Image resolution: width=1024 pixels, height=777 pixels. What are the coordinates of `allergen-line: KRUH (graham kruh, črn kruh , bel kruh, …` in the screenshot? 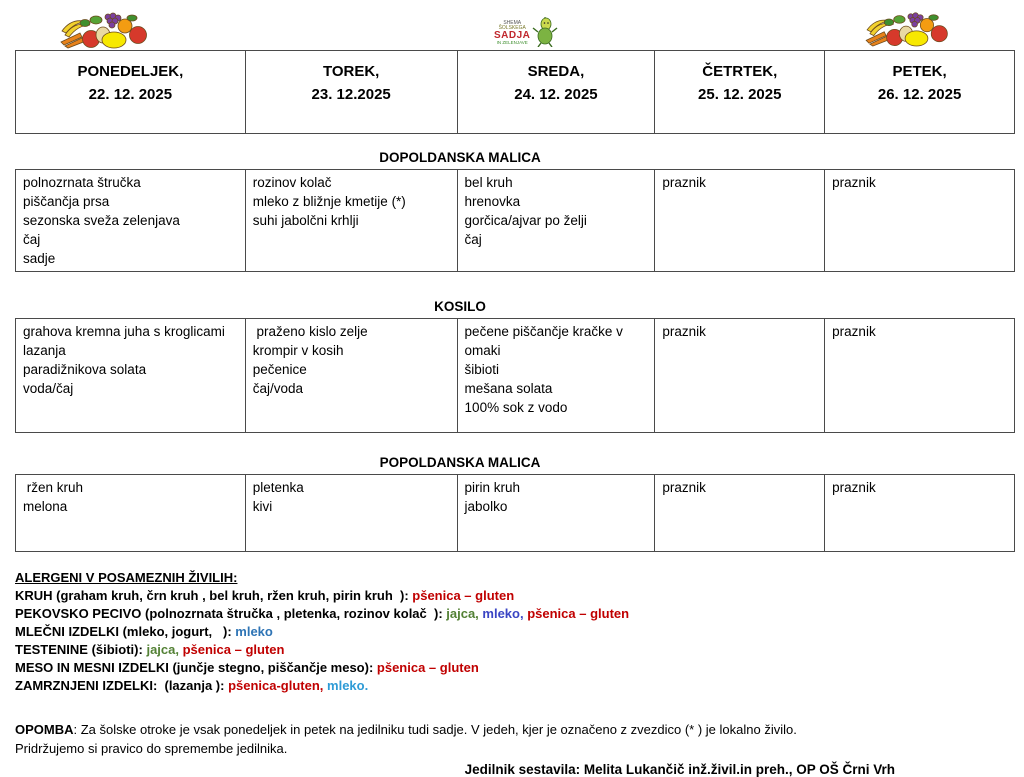 It's located at (519, 596).